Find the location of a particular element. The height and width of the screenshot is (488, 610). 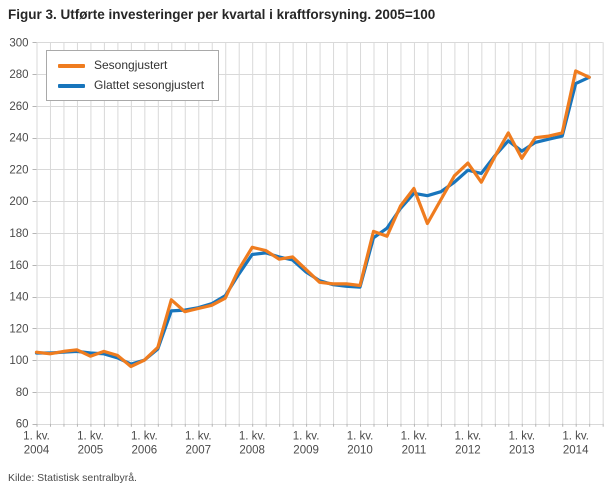

svg-text: 2010 is located at coordinates (360, 451).